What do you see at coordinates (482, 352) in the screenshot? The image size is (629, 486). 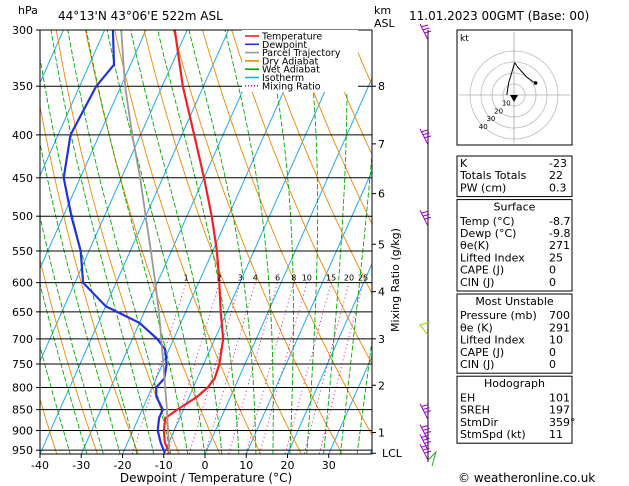 I see `most-unstable-row-name: CAPE (J)` at bounding box center [482, 352].